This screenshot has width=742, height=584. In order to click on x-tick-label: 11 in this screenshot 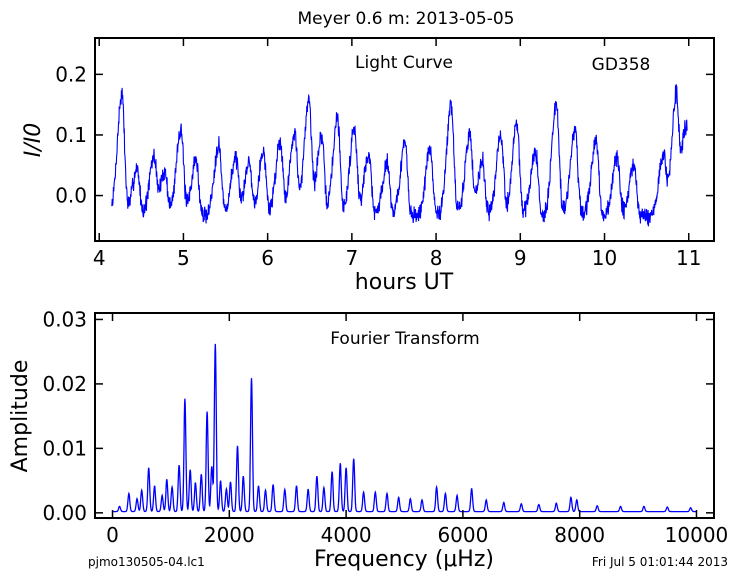, I will do `click(688, 258)`.